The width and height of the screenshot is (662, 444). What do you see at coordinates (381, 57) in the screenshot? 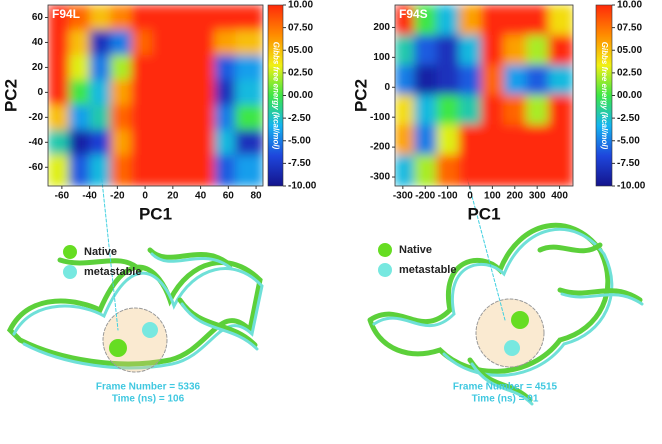
I see `y-tick-label: 100` at bounding box center [381, 57].